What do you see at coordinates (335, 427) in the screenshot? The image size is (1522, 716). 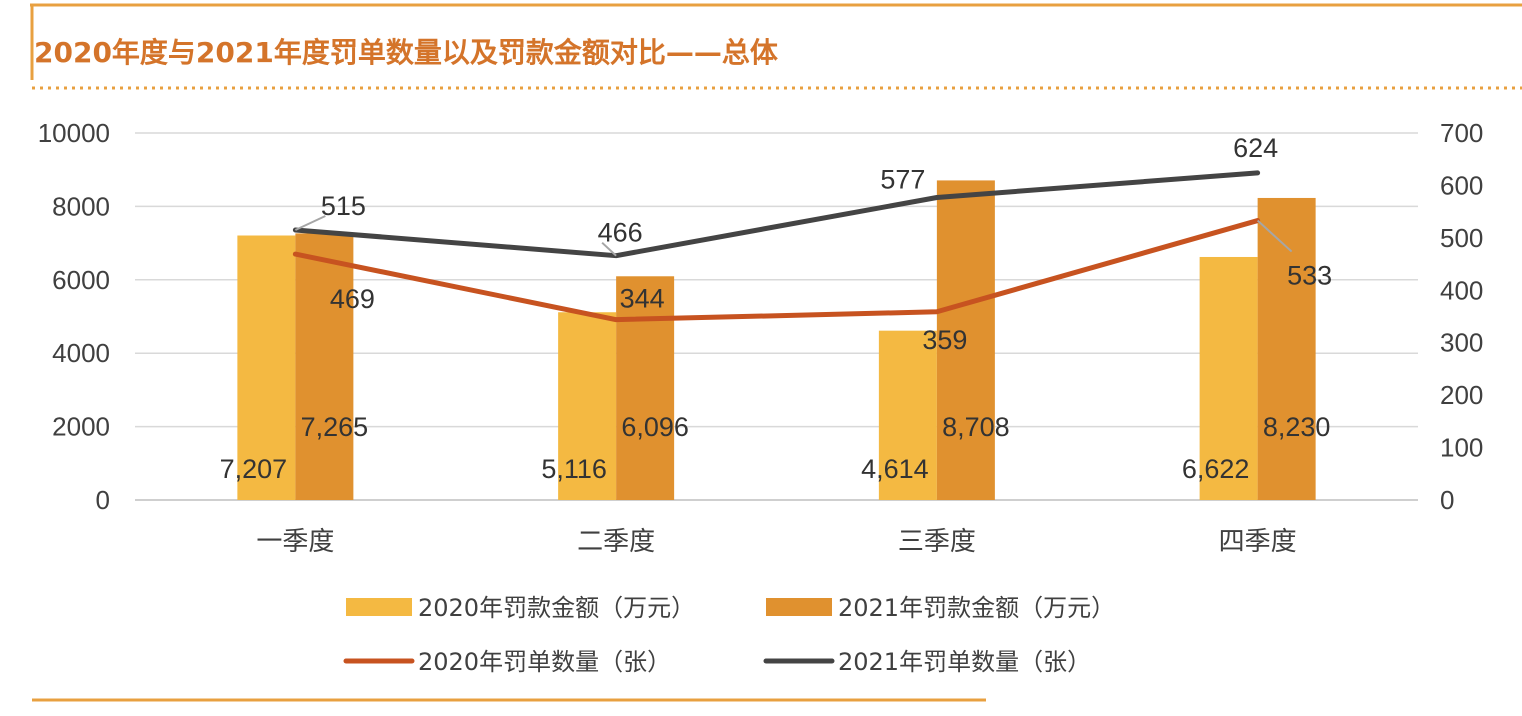 I see `bar-value-label: 7,265` at bounding box center [335, 427].